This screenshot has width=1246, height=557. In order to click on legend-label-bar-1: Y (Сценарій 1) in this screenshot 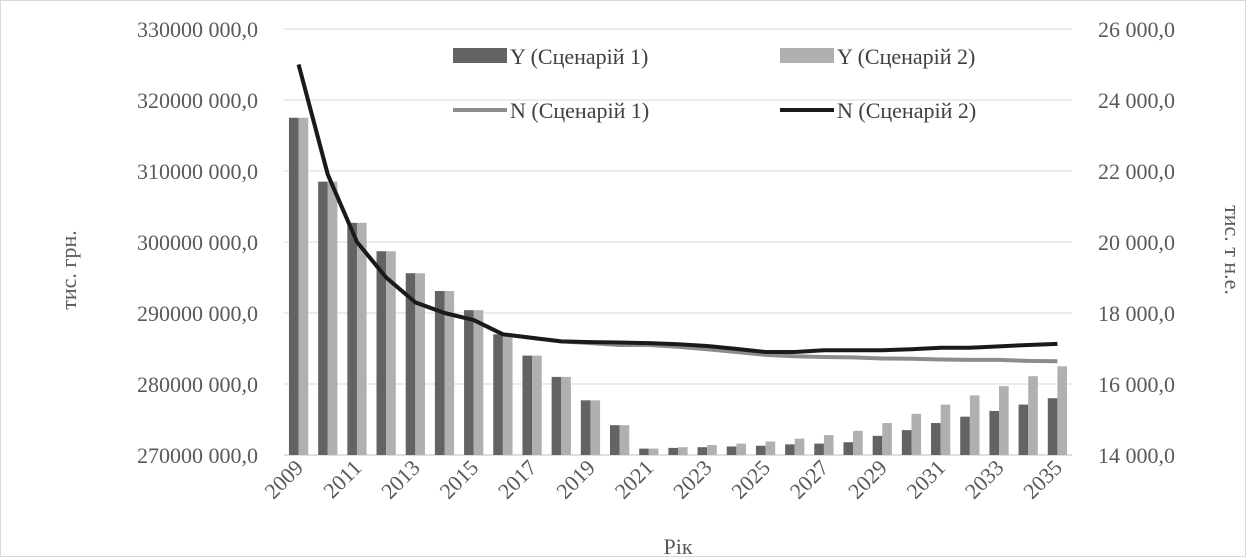, I will do `click(579, 56)`.